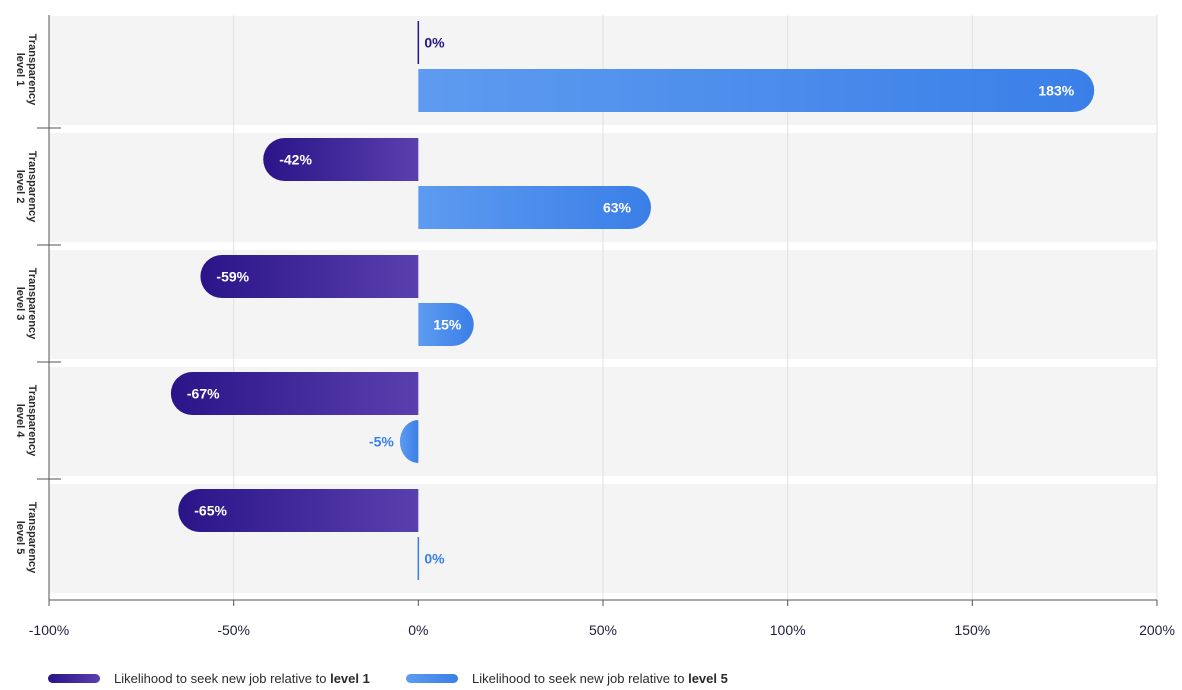 This screenshot has width=1182, height=690. I want to click on category-label: Transparencylevel 3, so click(26, 304).